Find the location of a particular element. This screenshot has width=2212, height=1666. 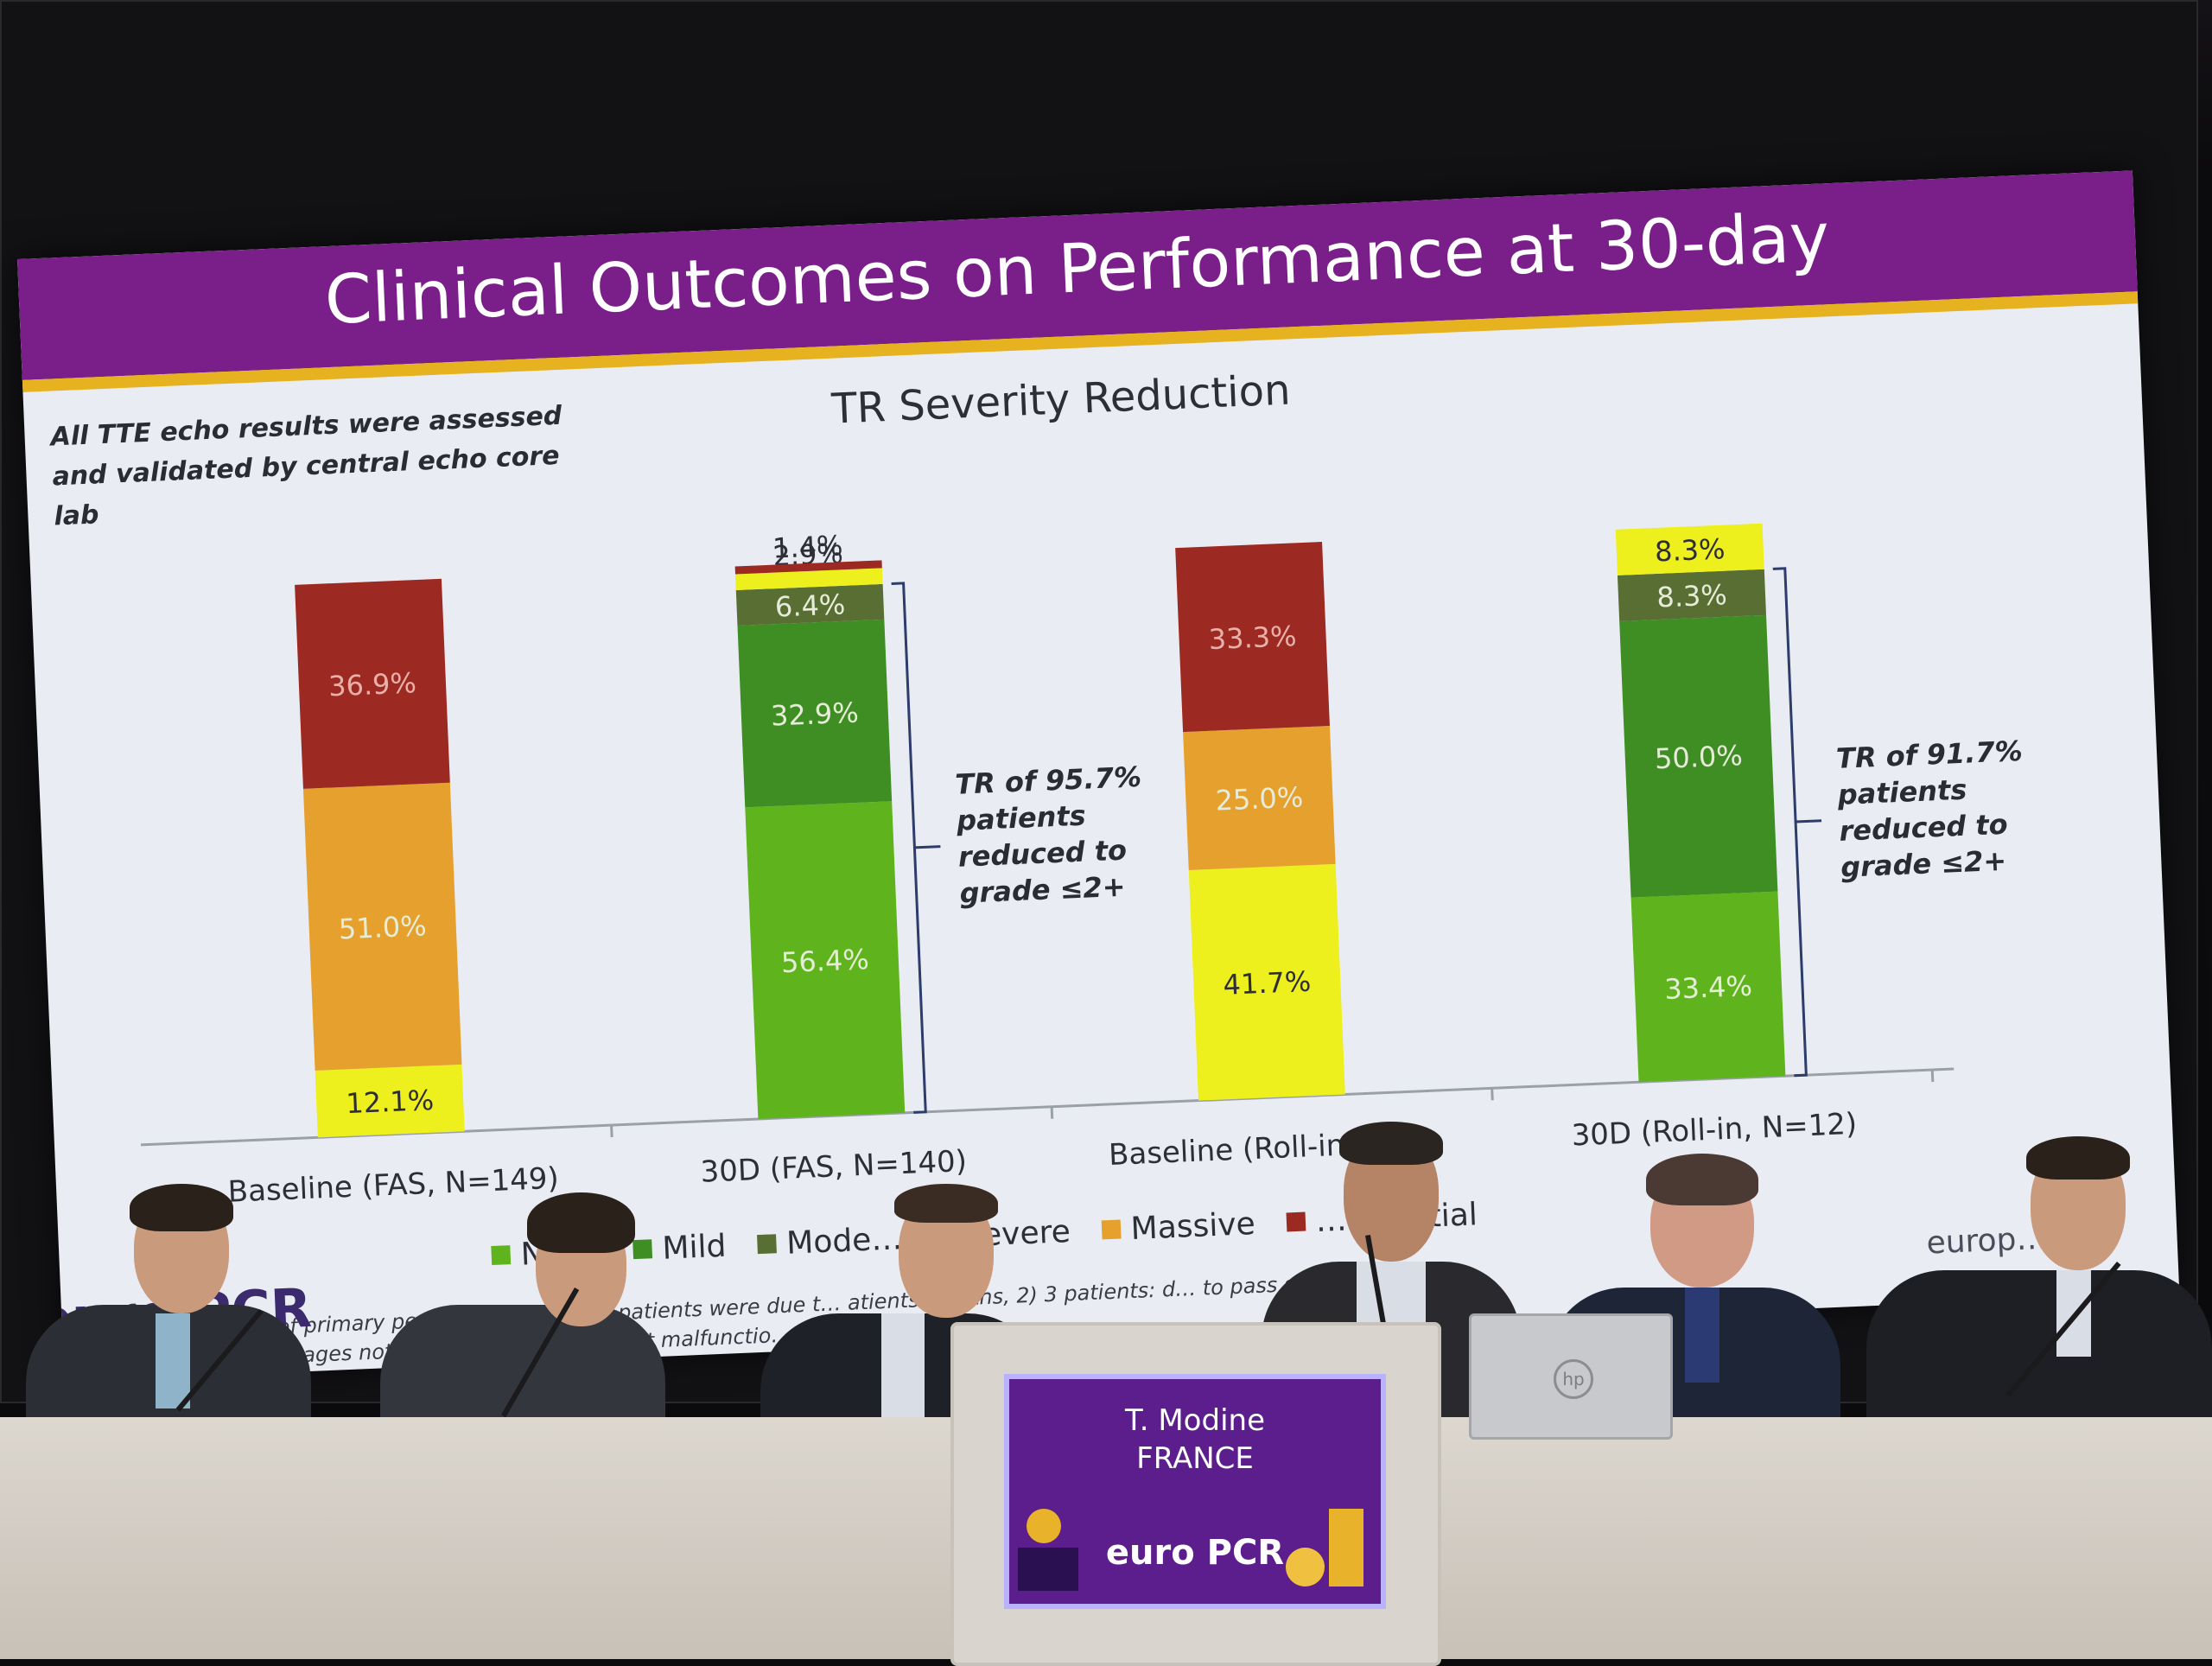

legend-label: Mild is located at coordinates (694, 1247).